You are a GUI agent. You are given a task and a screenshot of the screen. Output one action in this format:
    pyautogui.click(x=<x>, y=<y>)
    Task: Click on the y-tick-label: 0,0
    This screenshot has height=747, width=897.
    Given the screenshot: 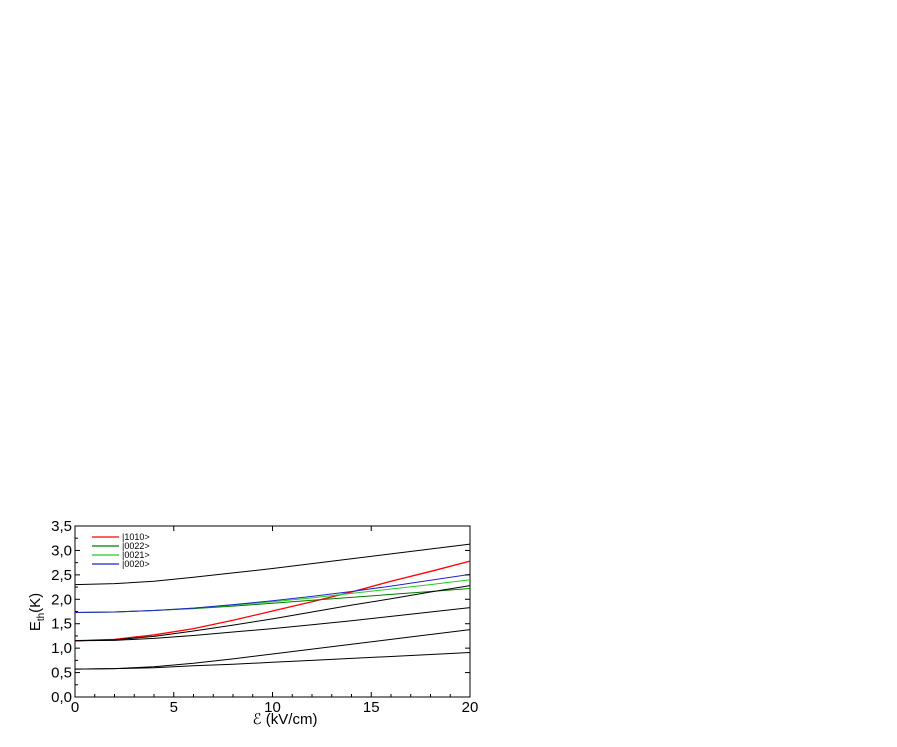 What is the action you would take?
    pyautogui.click(x=61, y=697)
    